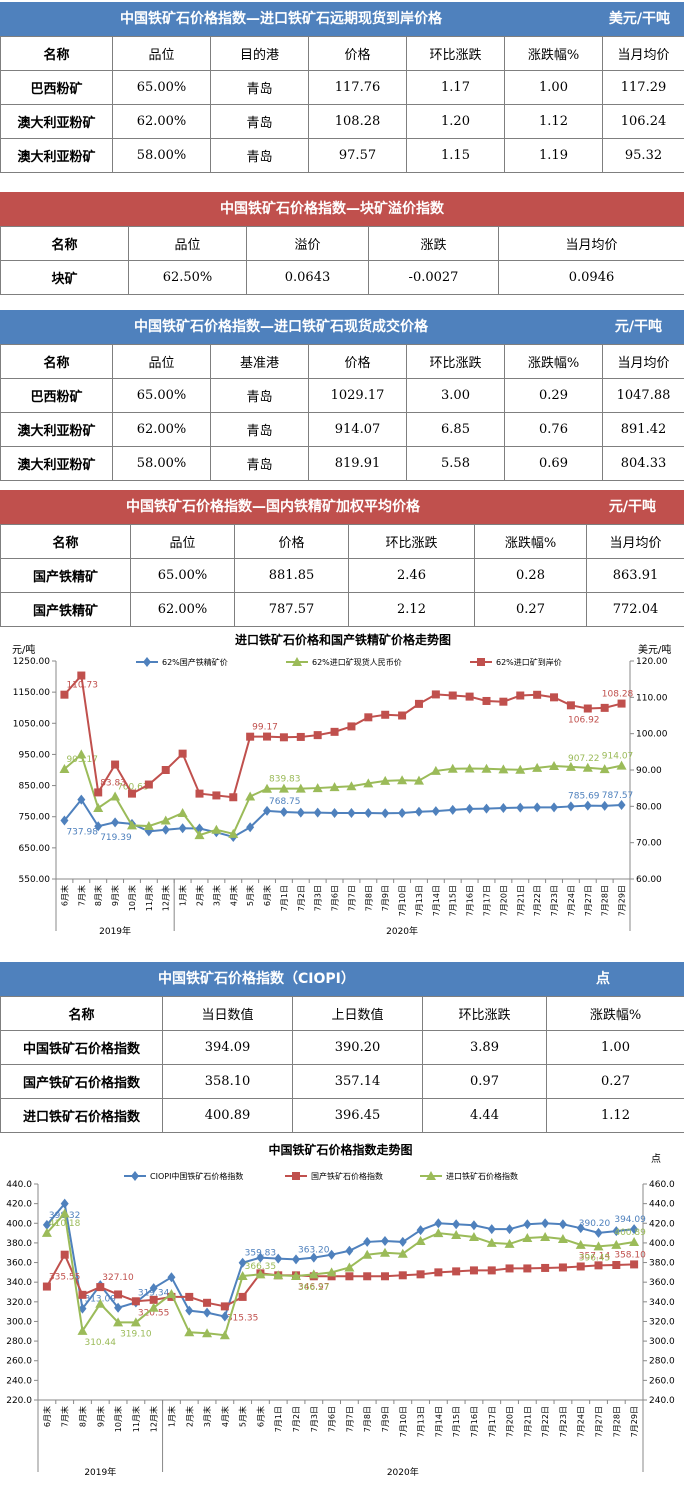 The width and height of the screenshot is (684, 1488). I want to click on left-tick-label: 340.0, so click(19, 1283).